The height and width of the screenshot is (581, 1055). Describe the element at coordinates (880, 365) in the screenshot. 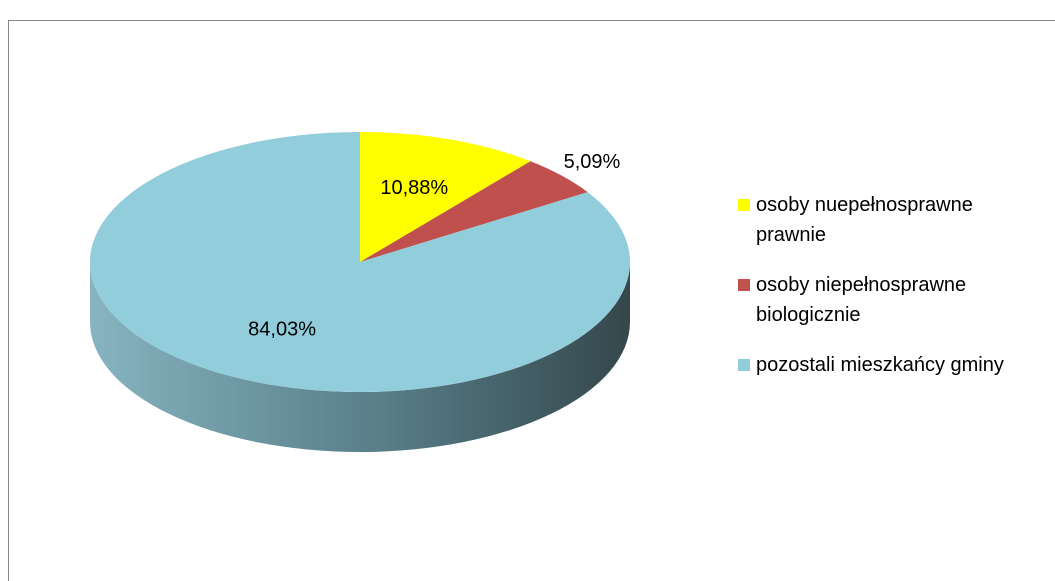

I see `legend-label: pozostali mieszkańcy gminy` at that location.